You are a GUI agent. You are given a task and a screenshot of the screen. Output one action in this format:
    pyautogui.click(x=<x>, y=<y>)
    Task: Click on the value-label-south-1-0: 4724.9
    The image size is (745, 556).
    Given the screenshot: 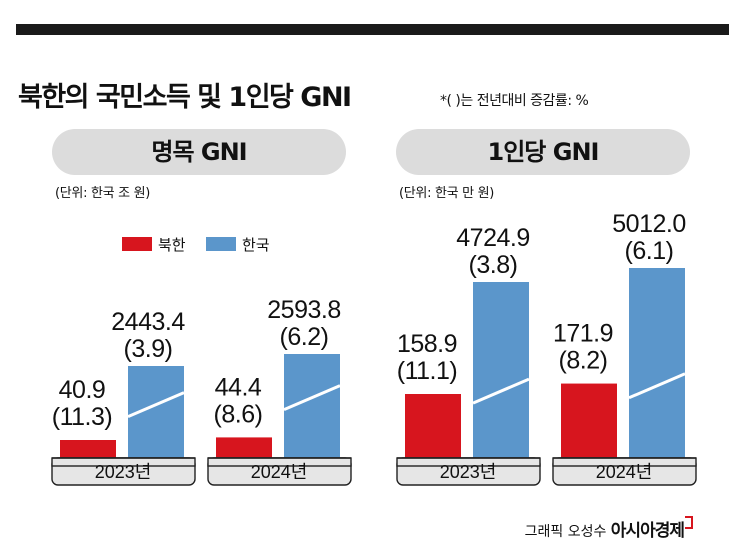 What is the action you would take?
    pyautogui.click(x=492, y=238)
    